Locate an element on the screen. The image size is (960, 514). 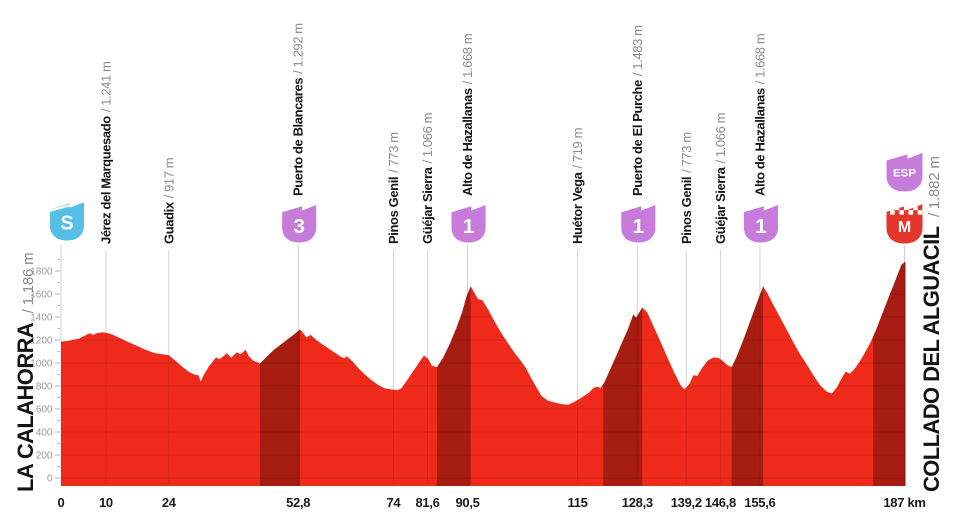
finish-location-label: COLLADO DEL ALGUACIL / 1.882 m is located at coordinates (932, 324).